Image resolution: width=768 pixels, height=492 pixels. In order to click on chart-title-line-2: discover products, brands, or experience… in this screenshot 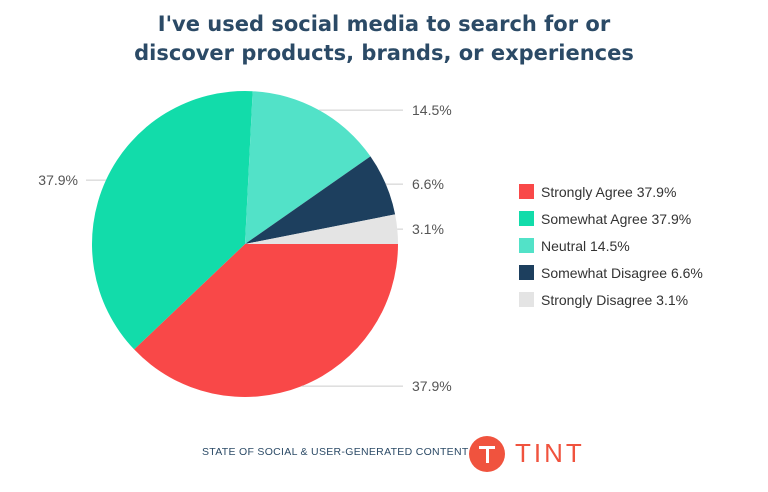, I will do `click(384, 53)`.